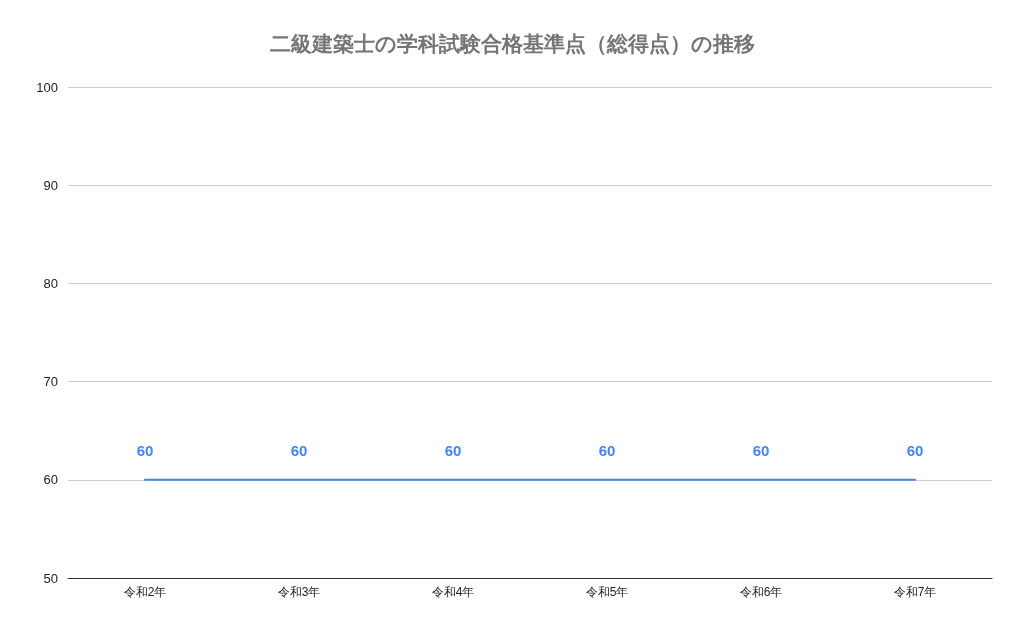  What do you see at coordinates (50, 578) in the screenshot?
I see `y-tick-label: 50` at bounding box center [50, 578].